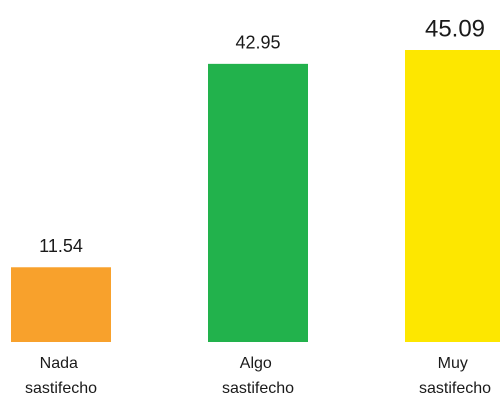 This screenshot has height=408, width=500. What do you see at coordinates (257, 43) in the screenshot?
I see `value-label: 42.95` at bounding box center [257, 43].